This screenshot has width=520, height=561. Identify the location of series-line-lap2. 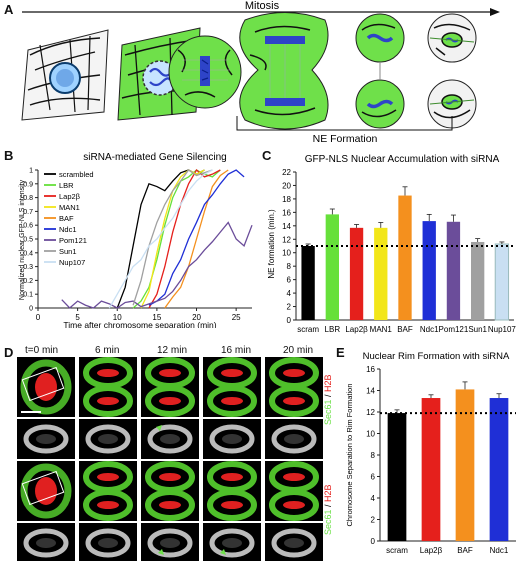
(184, 238).